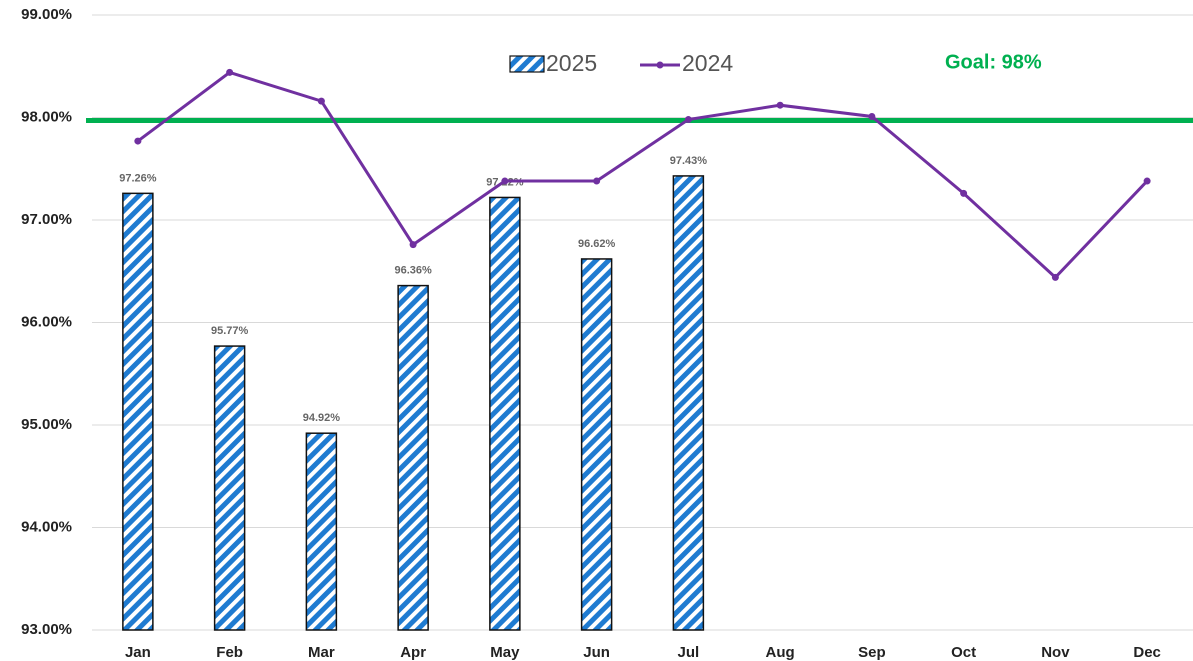 The image size is (1193, 661). I want to click on x-tick-label: Nov, so click(1055, 652).